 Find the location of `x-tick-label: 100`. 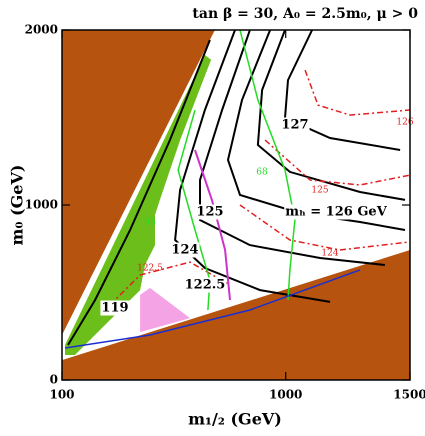

x-tick-label: 100 is located at coordinates (61, 395).